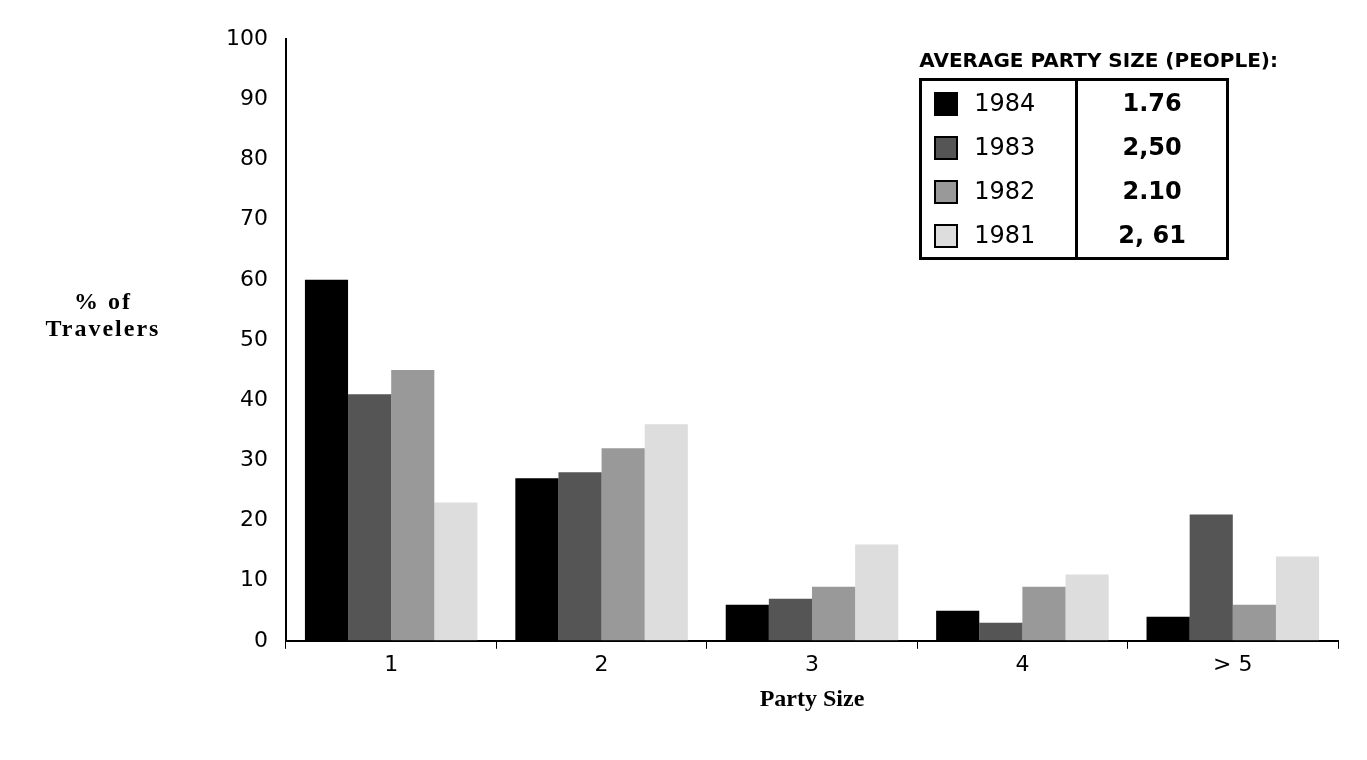 The image size is (1367, 760). What do you see at coordinates (103, 315) in the screenshot?
I see `y-axis-title: % of Travelers` at bounding box center [103, 315].